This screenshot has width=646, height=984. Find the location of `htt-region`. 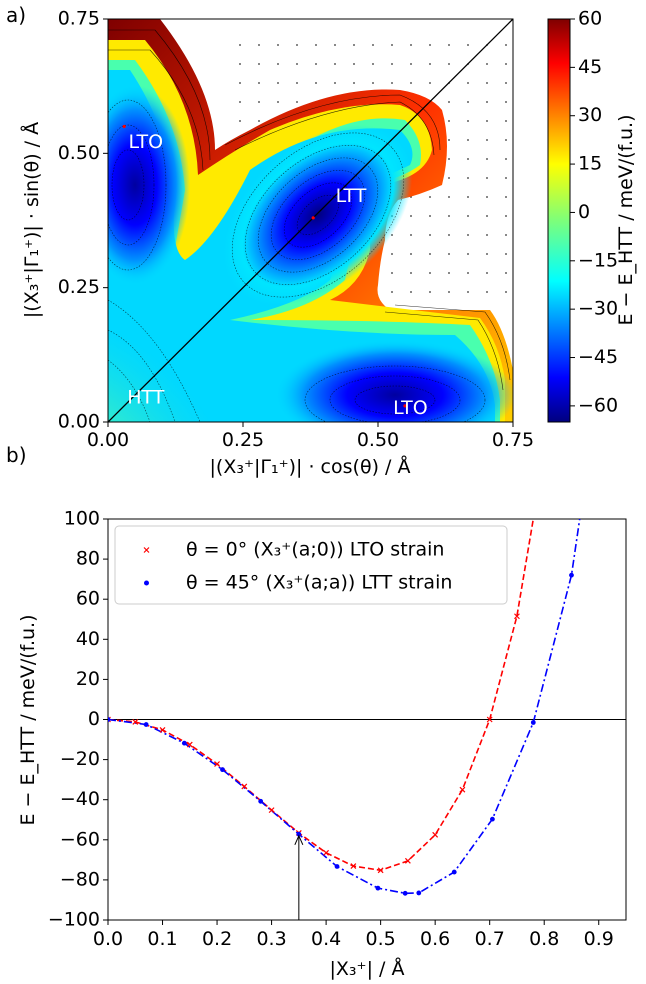

htt-region is located at coordinates (173, 362).